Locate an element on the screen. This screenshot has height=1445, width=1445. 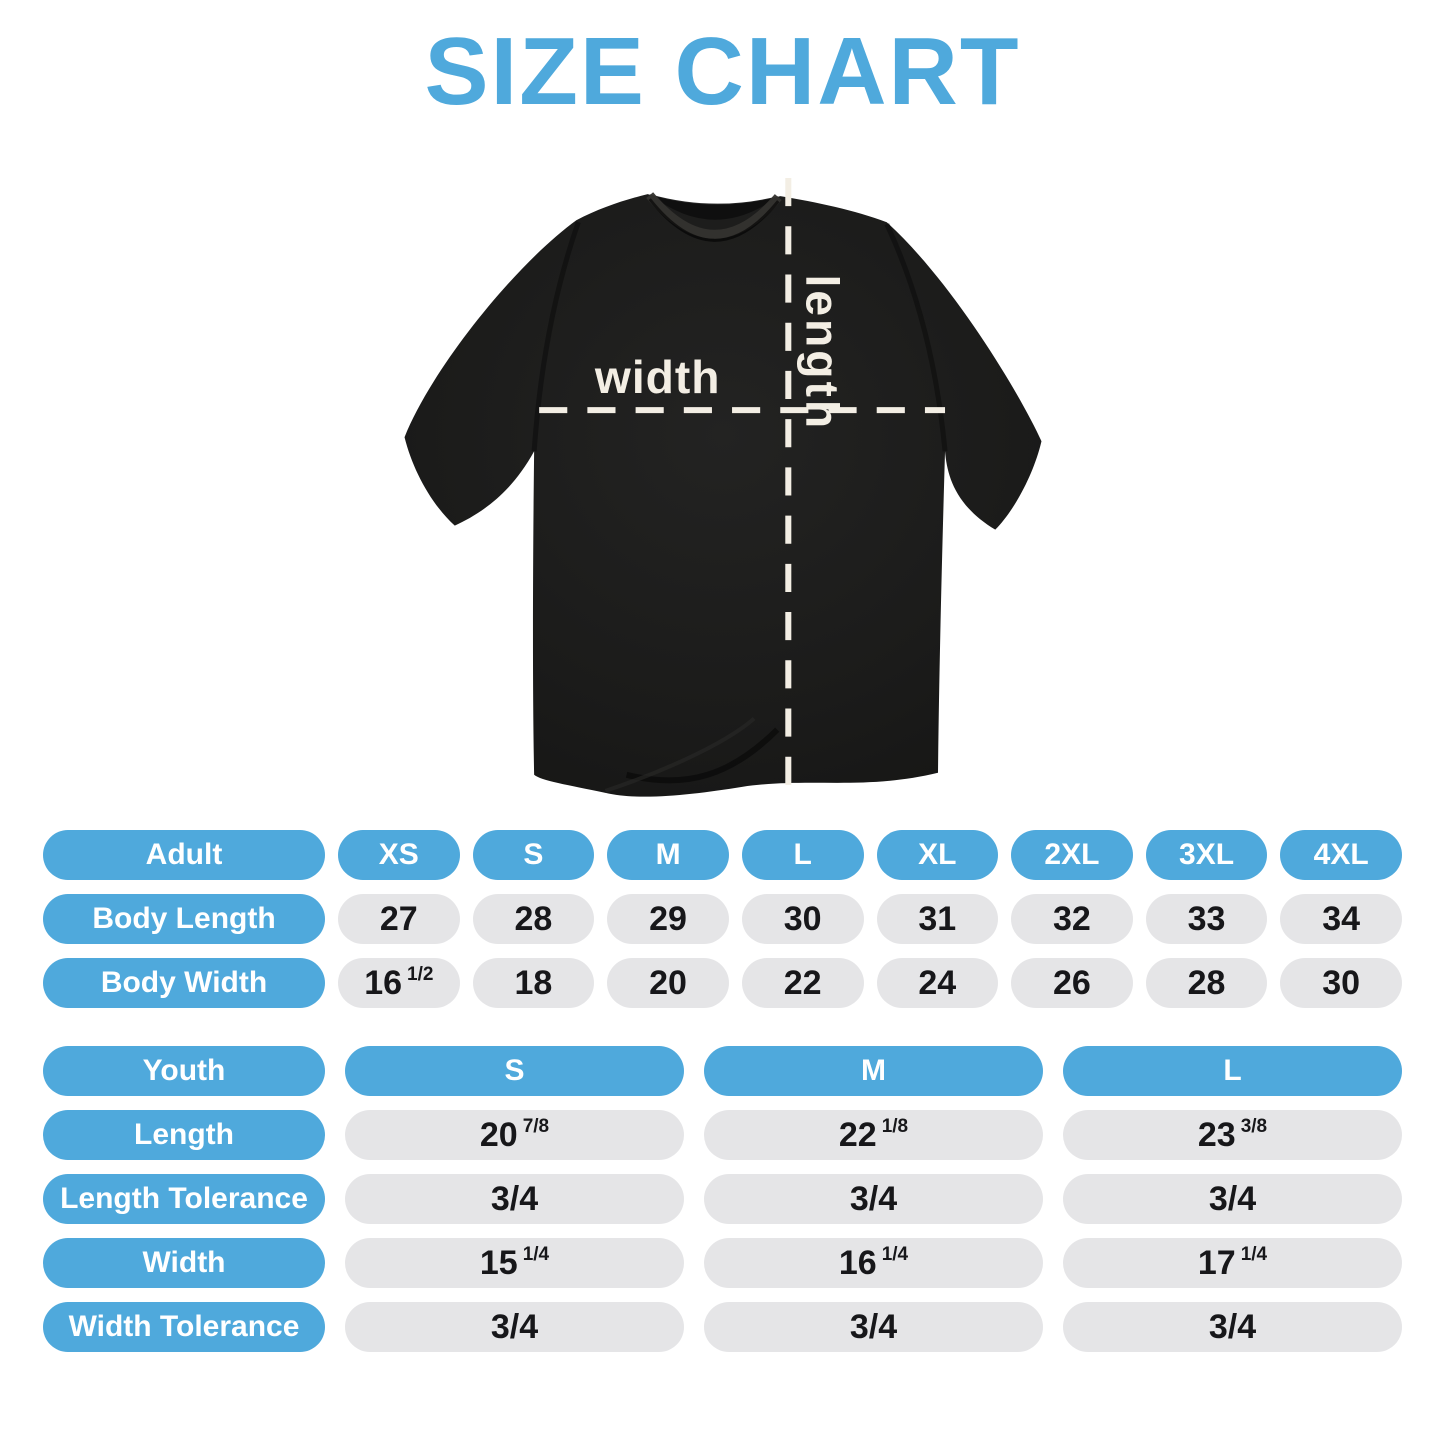
size-column-pill: 3XL is located at coordinates (1206, 855).